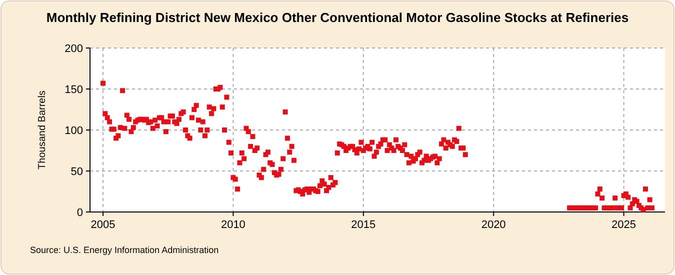 This screenshot has width=675, height=275. I want to click on y-tick-label: 0, so click(79, 212).